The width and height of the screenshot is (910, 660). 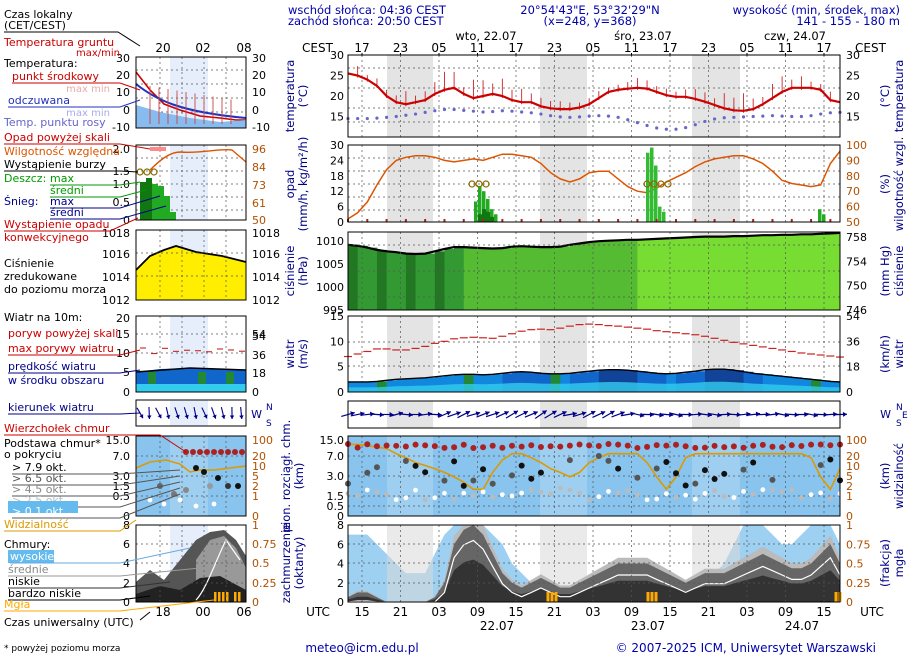 I want to click on legend-wind-line, so click(x=191, y=370).